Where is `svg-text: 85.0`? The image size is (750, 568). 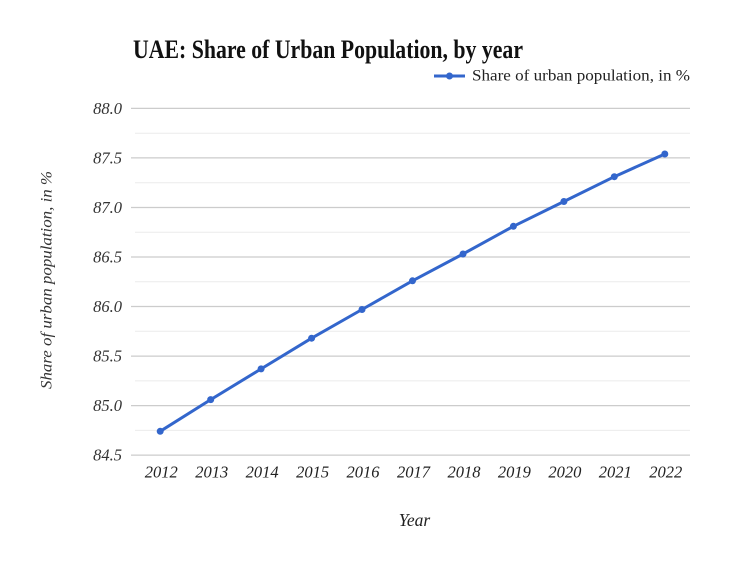 svg-text: 85.0 is located at coordinates (108, 405).